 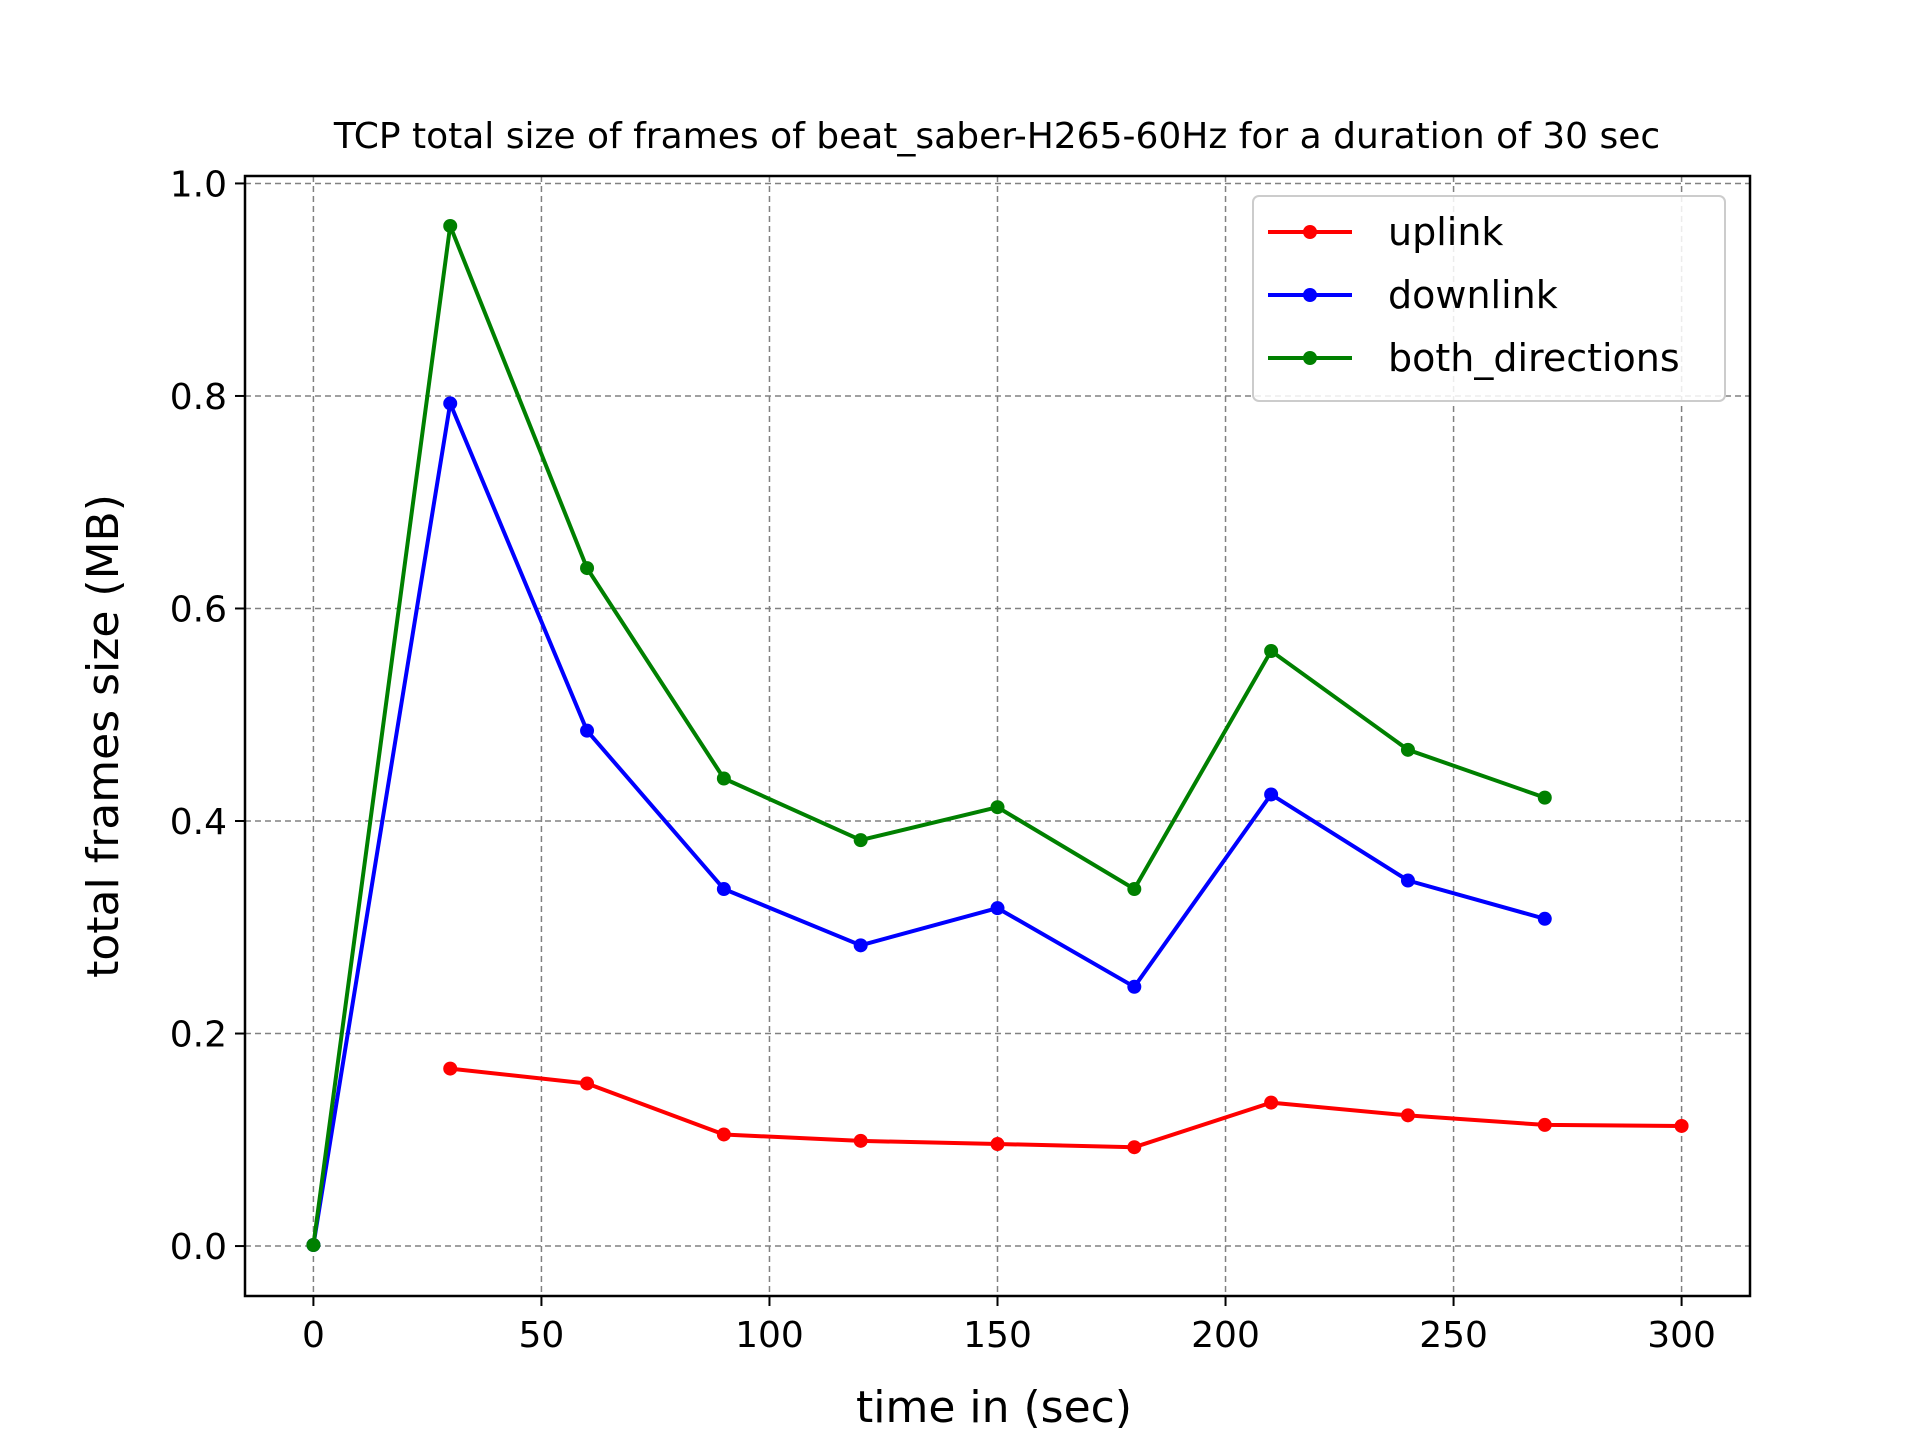 I want to click on legend-label: both_directions, so click(x=1534, y=358).